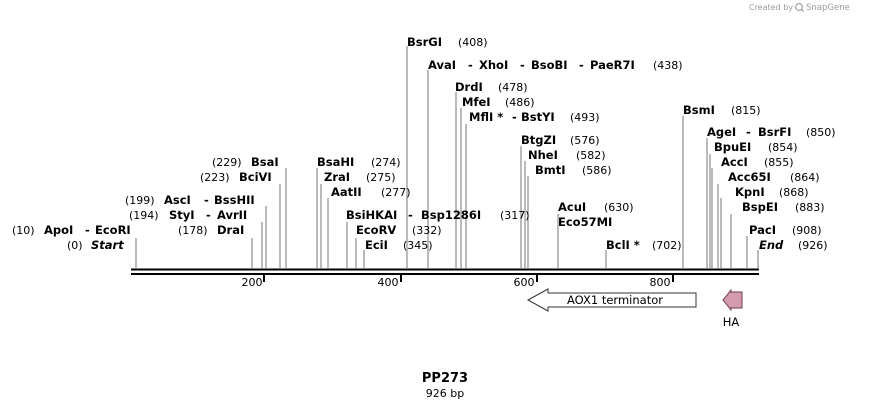 This screenshot has width=891, height=408. What do you see at coordinates (107, 245) in the screenshot?
I see `site-name-start: Start` at bounding box center [107, 245].